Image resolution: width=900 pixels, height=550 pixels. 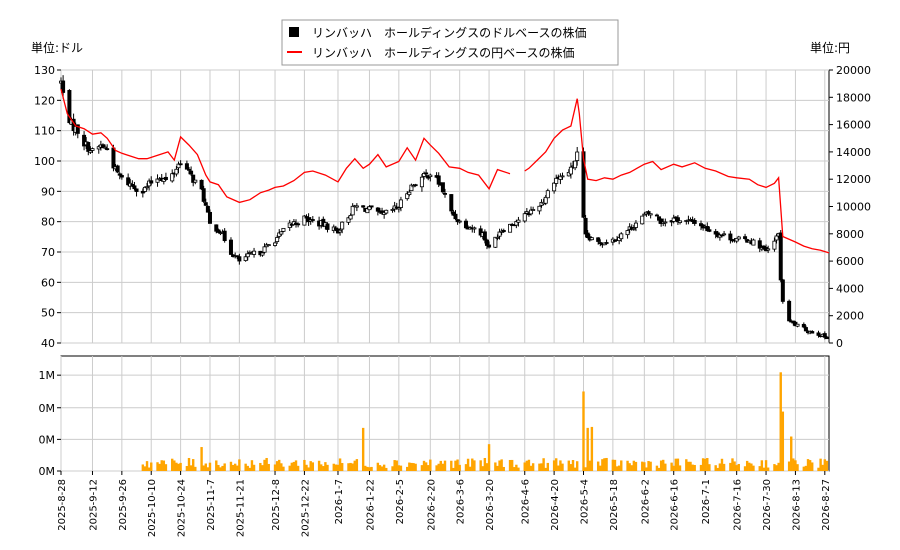 I want to click on left-tick-label: 130, so click(x=44, y=70).